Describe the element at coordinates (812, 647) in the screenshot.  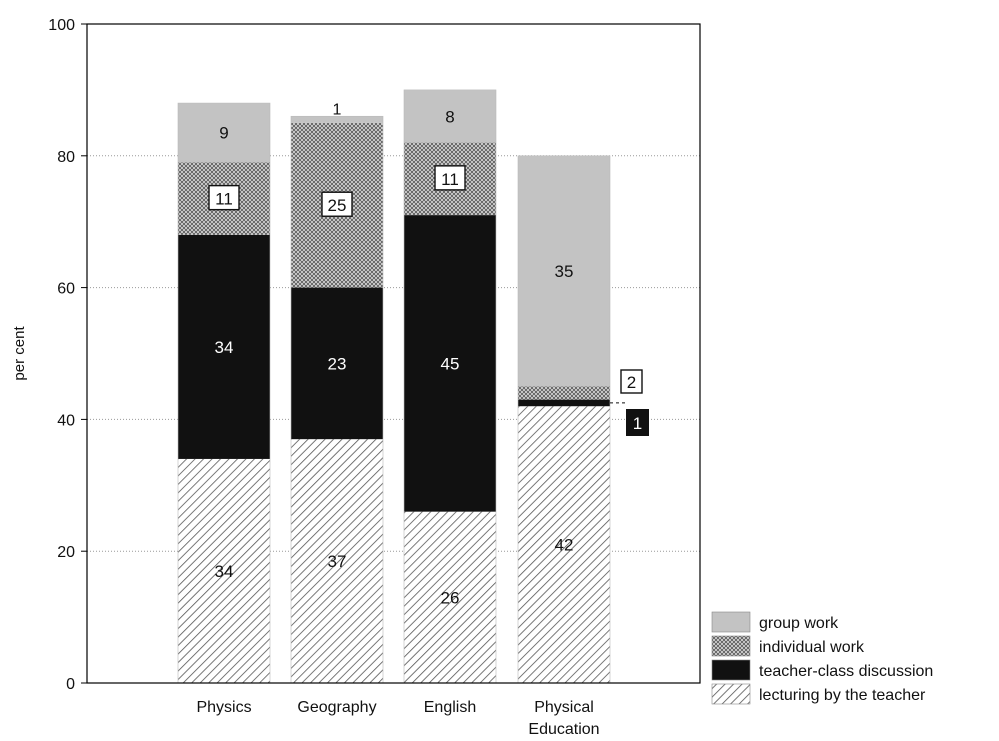
I see `legend-label: individual work` at that location.